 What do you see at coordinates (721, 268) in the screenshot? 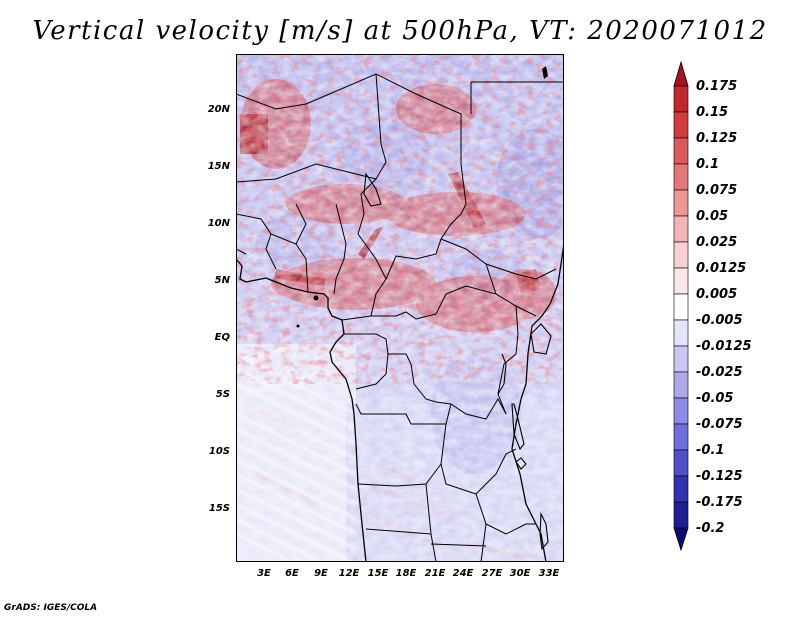
I see `colorbar-label-00125: 0.0125` at bounding box center [721, 268].